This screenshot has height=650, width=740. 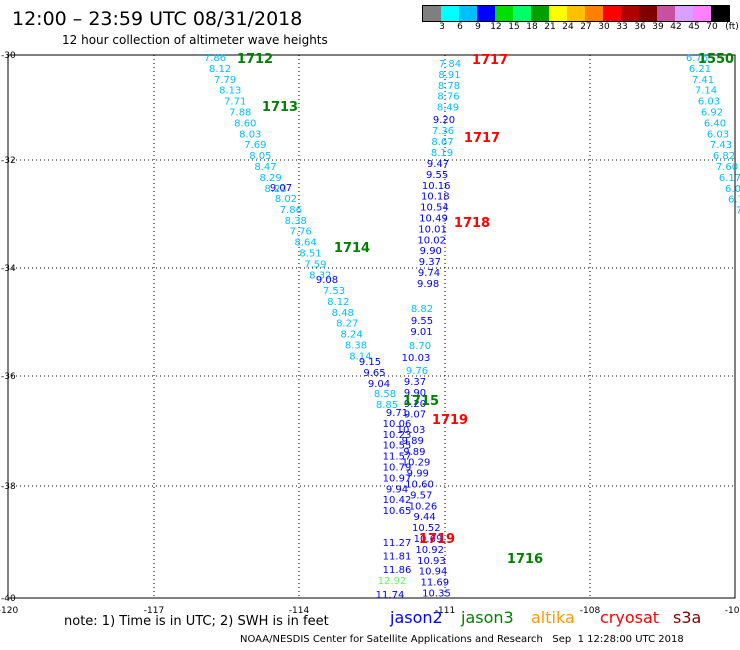 What do you see at coordinates (299, 611) in the screenshot?
I see `lon-tick-label: -114` at bounding box center [299, 611].